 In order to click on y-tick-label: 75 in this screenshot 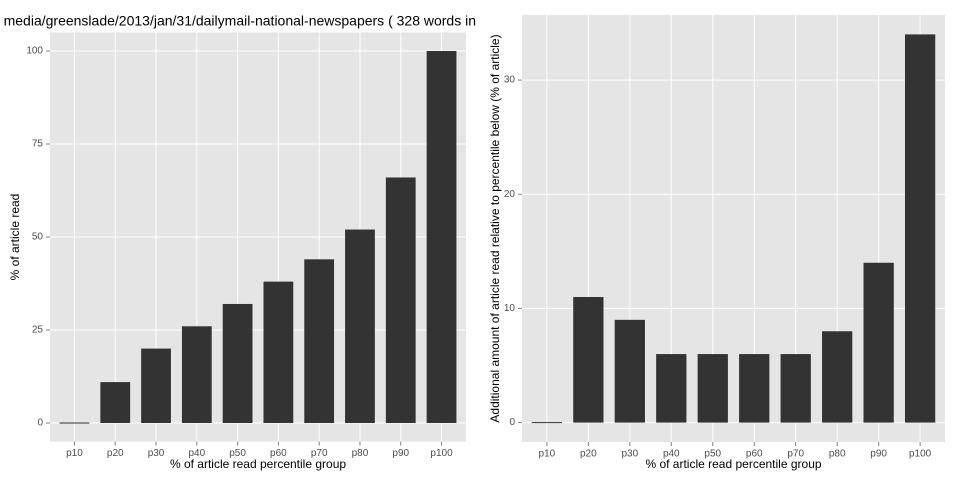, I will do `click(38, 144)`.